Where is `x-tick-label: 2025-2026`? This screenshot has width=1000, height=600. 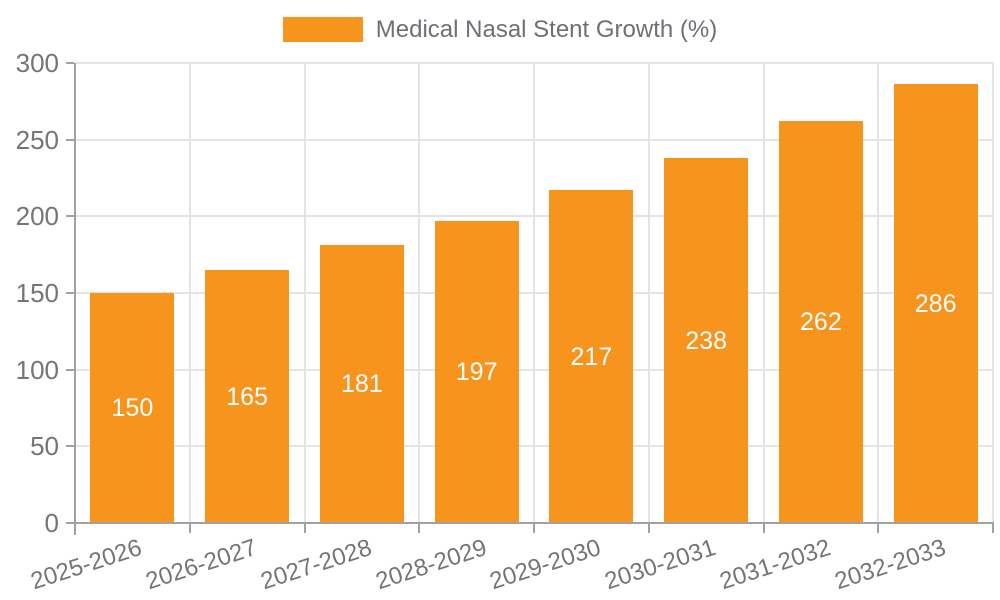 x-tick-label: 2025-2026 is located at coordinates (86, 565).